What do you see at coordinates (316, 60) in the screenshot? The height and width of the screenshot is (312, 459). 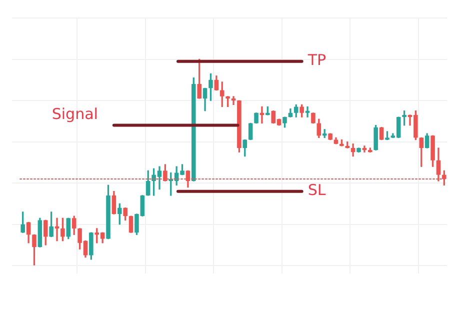 I see `ref-line-label: TP` at bounding box center [316, 60].